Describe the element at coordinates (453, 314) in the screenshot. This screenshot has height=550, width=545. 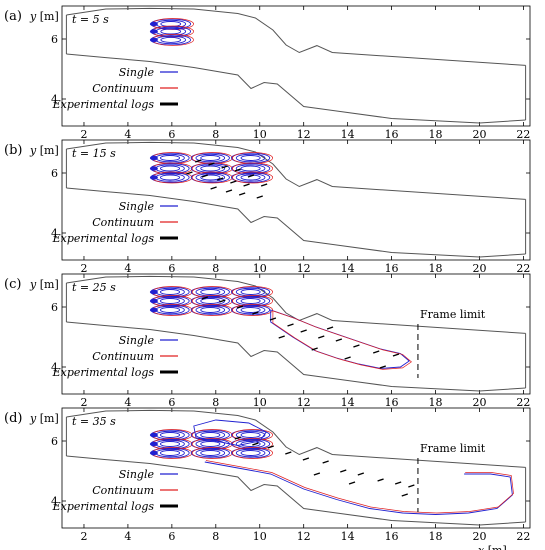
I see `frame-limit-label: Frame limit` at that location.